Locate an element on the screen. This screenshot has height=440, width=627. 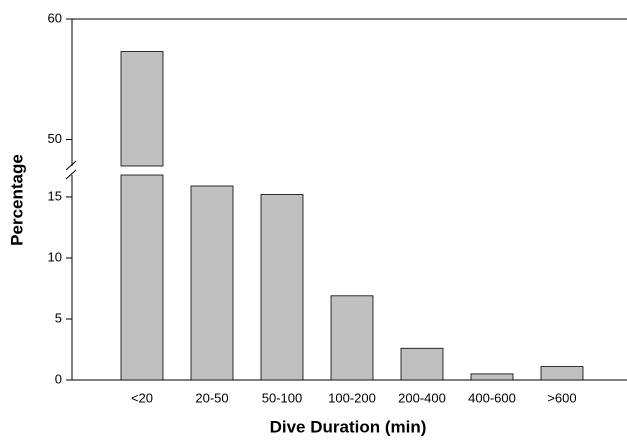
x-tick-label: <20 is located at coordinates (142, 397).